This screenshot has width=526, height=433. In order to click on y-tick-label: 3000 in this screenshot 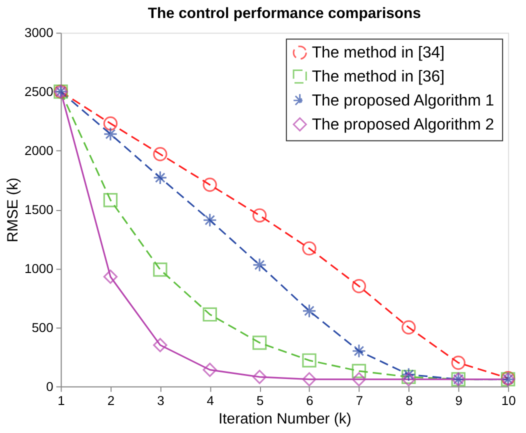, I will do `click(39, 32)`.